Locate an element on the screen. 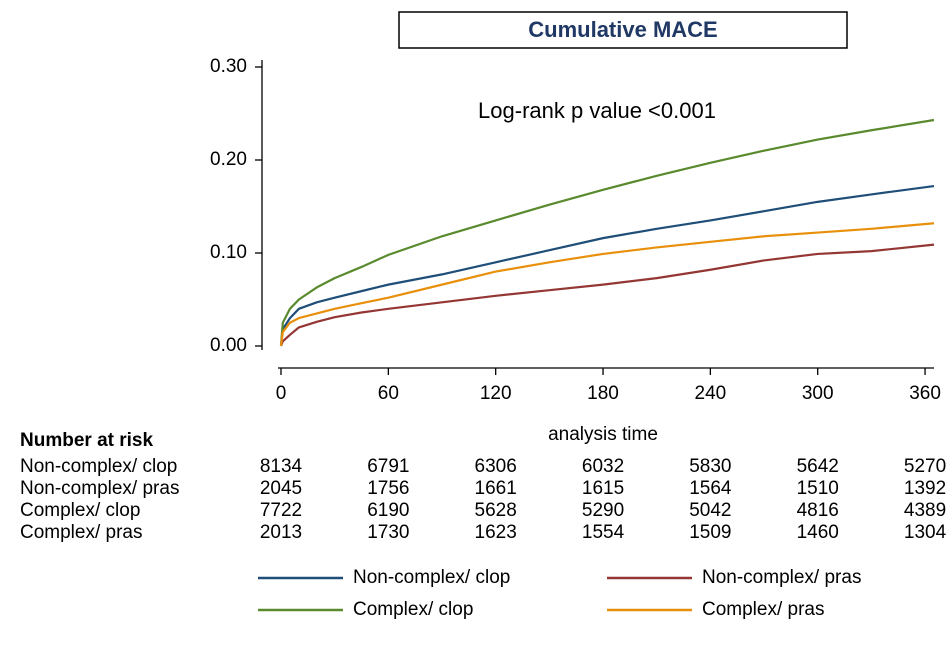  risk-value: 1623 is located at coordinates (496, 532).